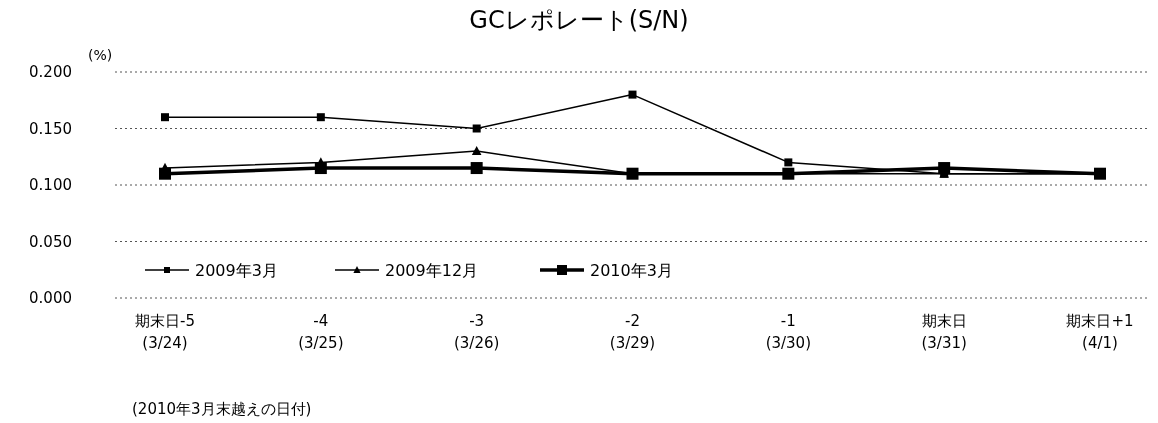  Describe the element at coordinates (632, 332) in the screenshot. I see `x-tick-label: -2 (3/29)` at that location.